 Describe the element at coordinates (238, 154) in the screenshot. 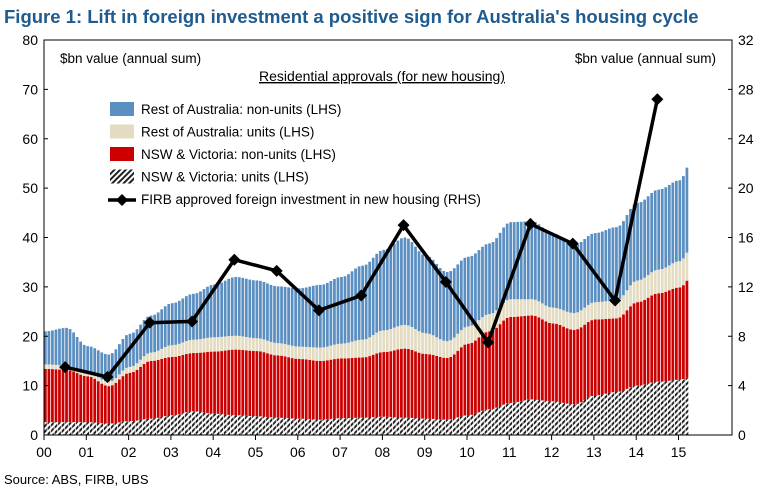

I see `legend-label: NSW & Victoria: non-units (LHS)` at that location.